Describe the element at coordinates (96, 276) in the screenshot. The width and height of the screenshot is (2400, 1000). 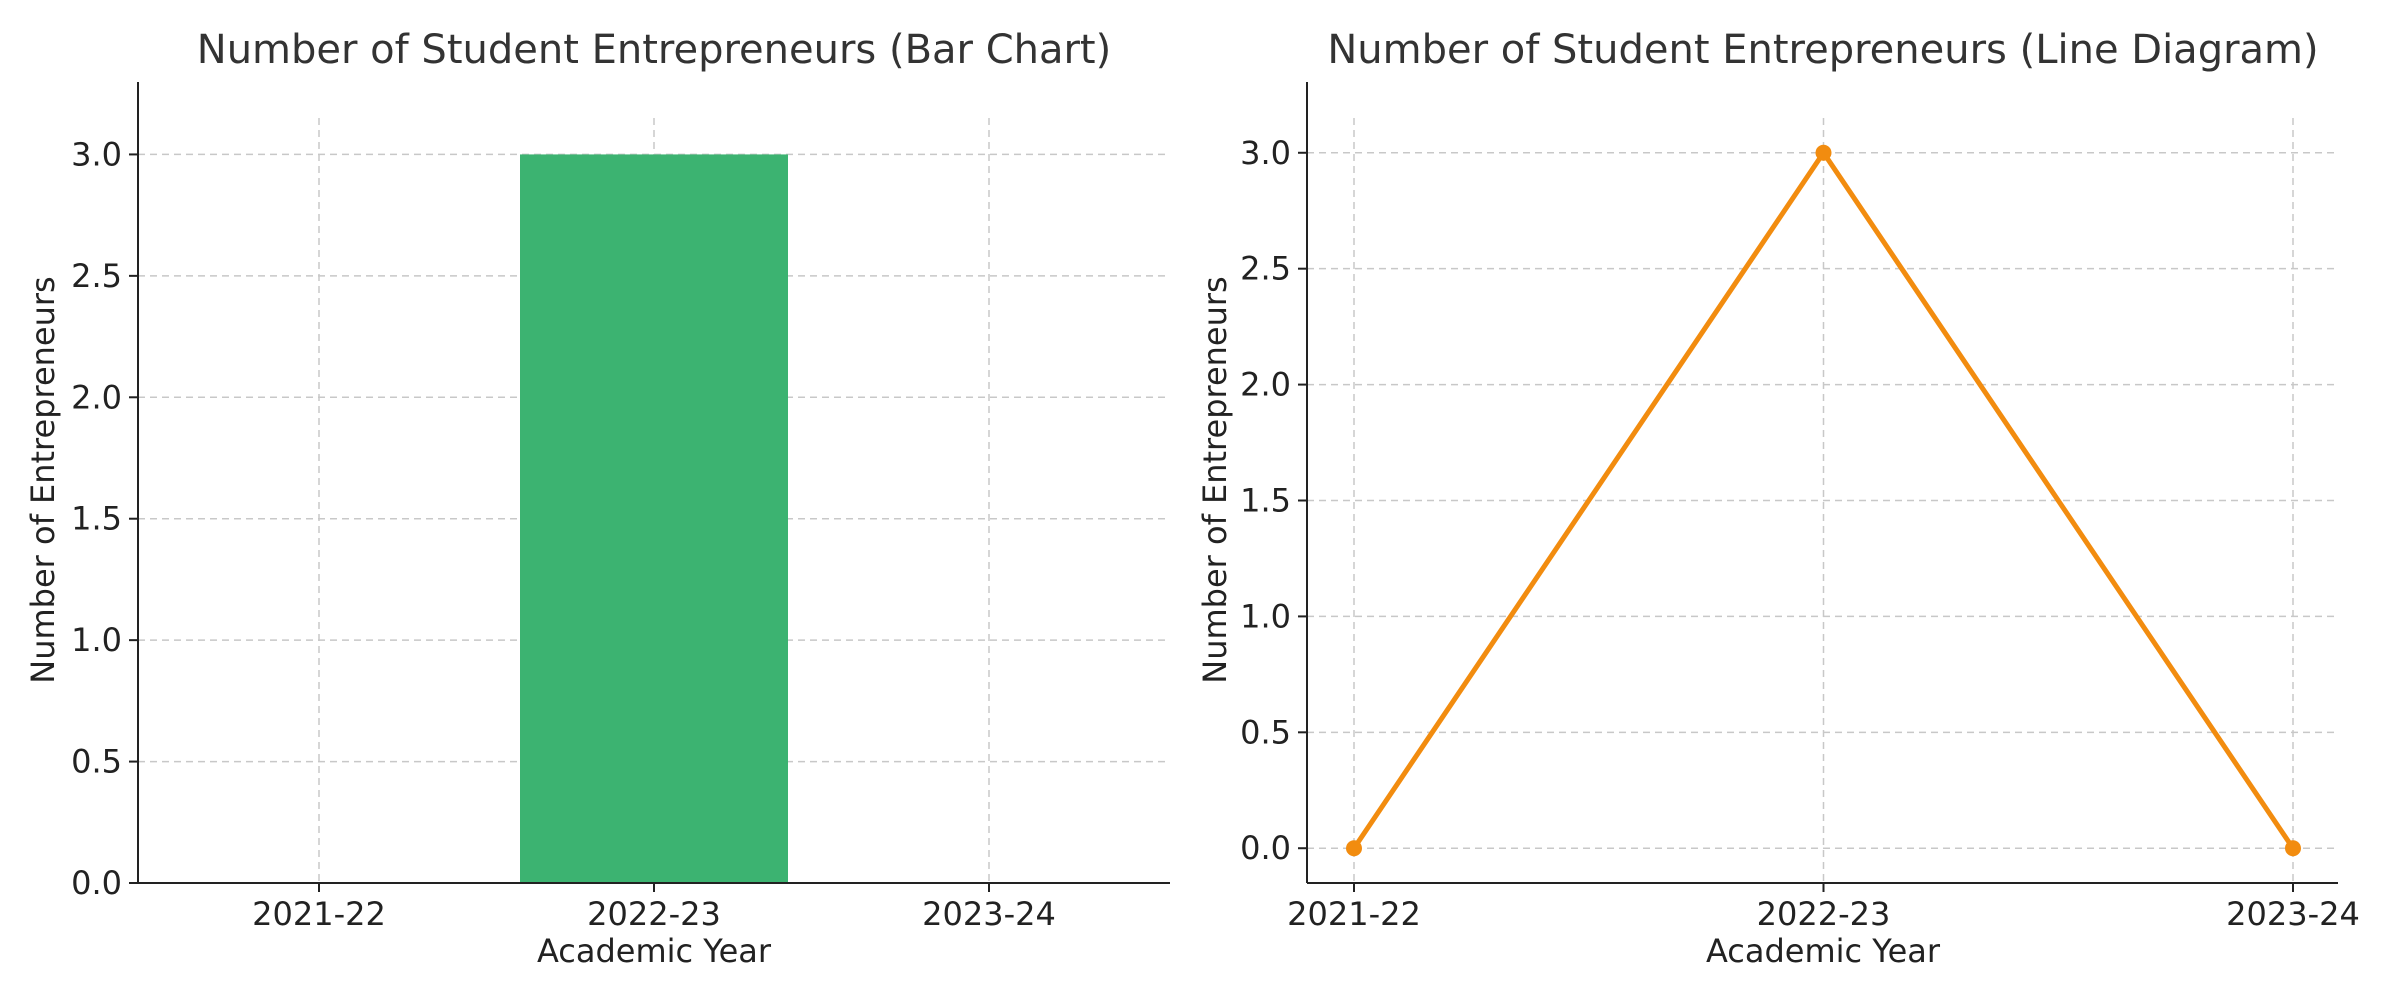
I see `bar-ytick-label: 2.5` at that location.